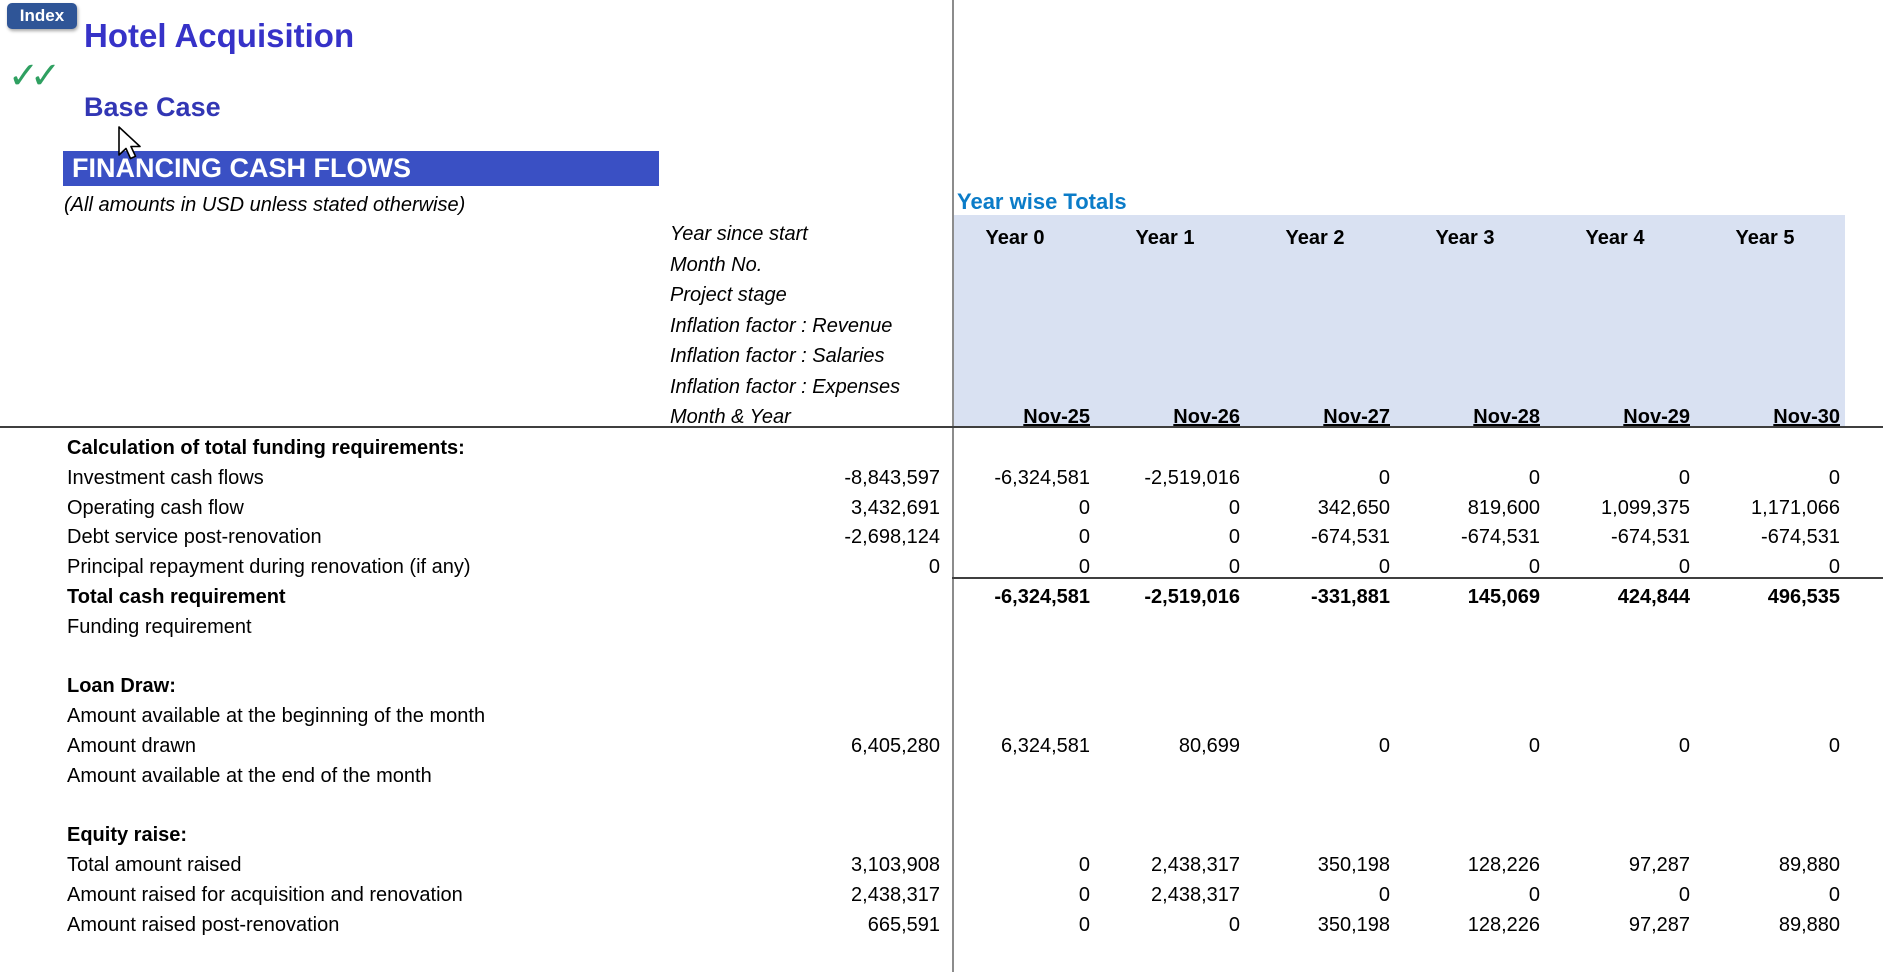 This screenshot has height=972, width=1883. I want to click on year-value-cell: 1,099,375, so click(1645, 507).